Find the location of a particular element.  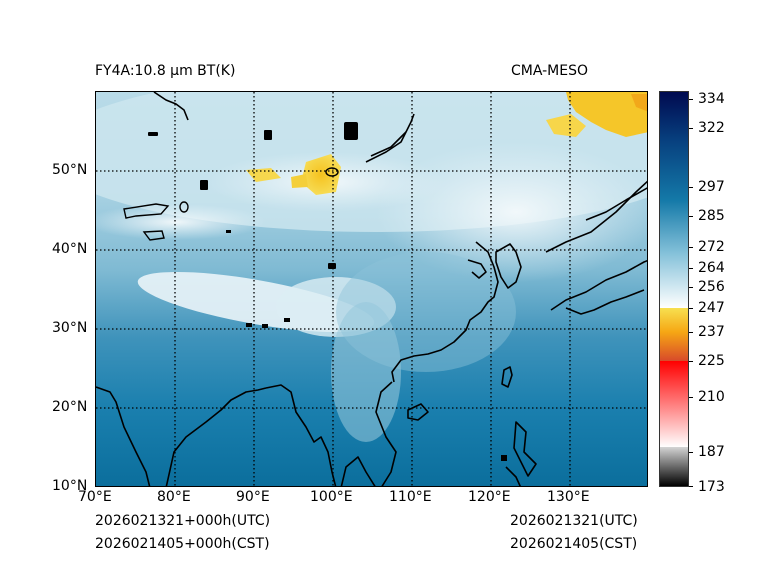

init-time-cst: 2026021405+000h(CST) is located at coordinates (182, 544).